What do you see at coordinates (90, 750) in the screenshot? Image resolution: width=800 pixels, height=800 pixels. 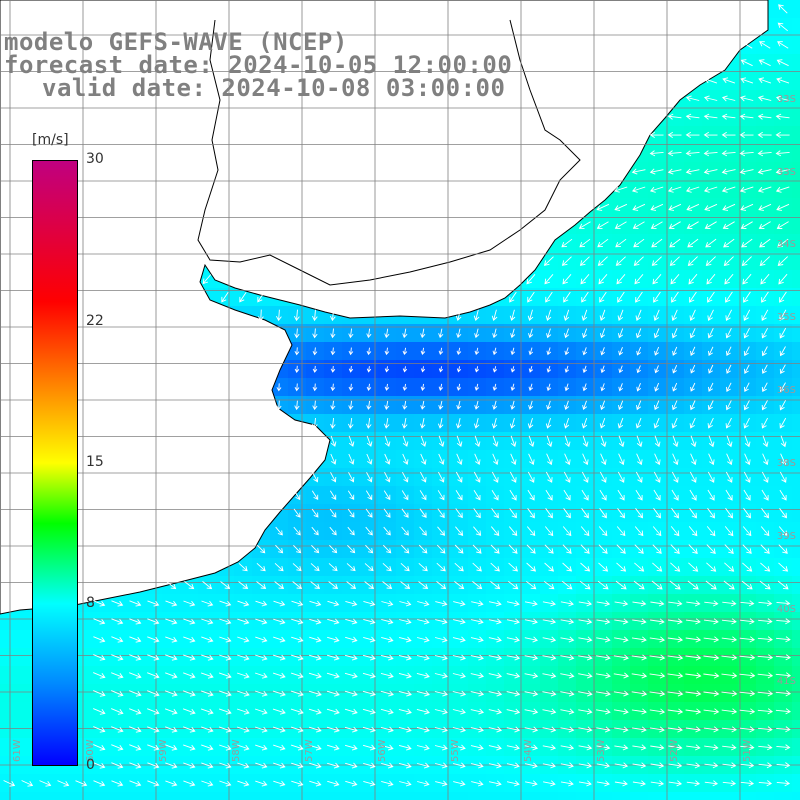 I see `longitude-label: 60W` at bounding box center [90, 750].